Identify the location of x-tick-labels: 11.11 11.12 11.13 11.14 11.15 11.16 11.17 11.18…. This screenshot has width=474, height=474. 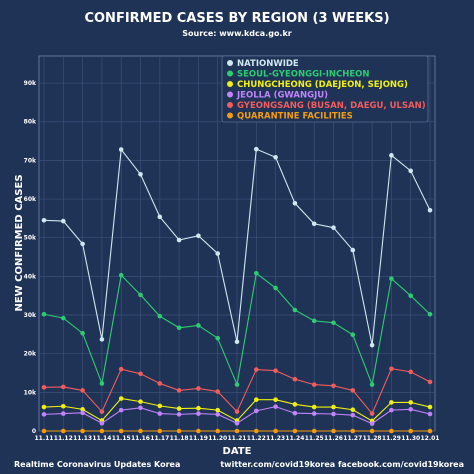
(237, 438).